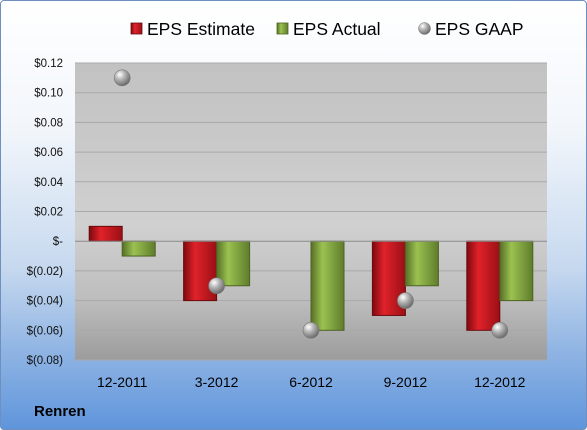  What do you see at coordinates (337, 29) in the screenshot?
I see `legend-label: EPS Actual` at bounding box center [337, 29].